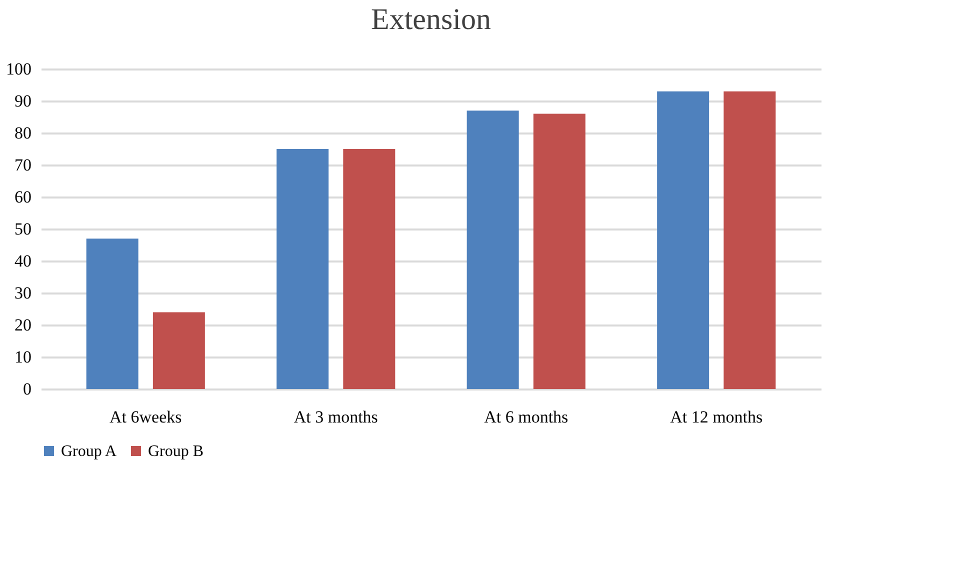 The width and height of the screenshot is (953, 583). I want to click on y-tick-label: 40, so click(23, 261).